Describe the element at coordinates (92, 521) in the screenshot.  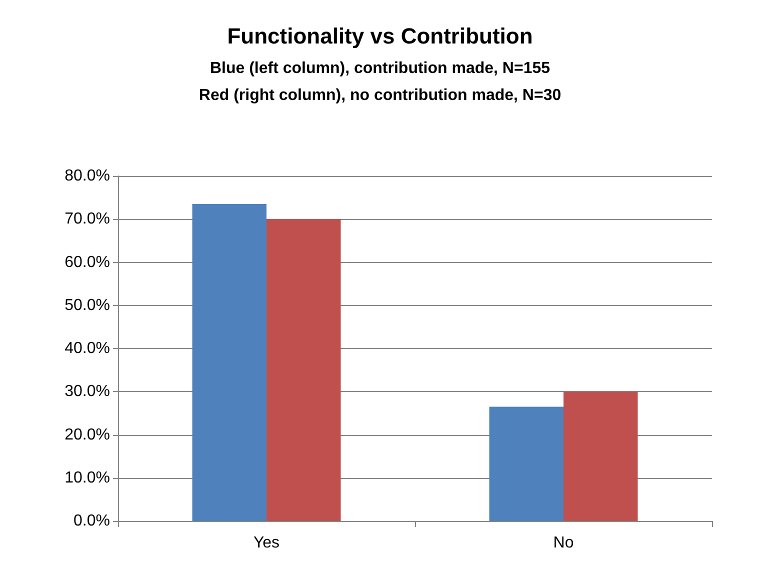
I see `y-tick-label: 0.0%` at that location.